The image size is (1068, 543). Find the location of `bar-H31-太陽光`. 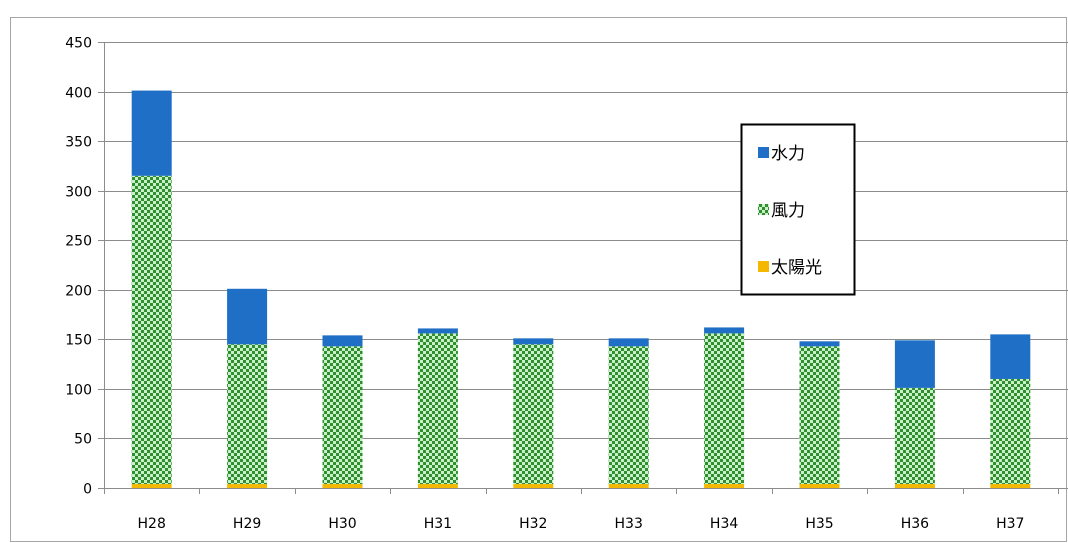

bar-H31-太陽光 is located at coordinates (437, 486).